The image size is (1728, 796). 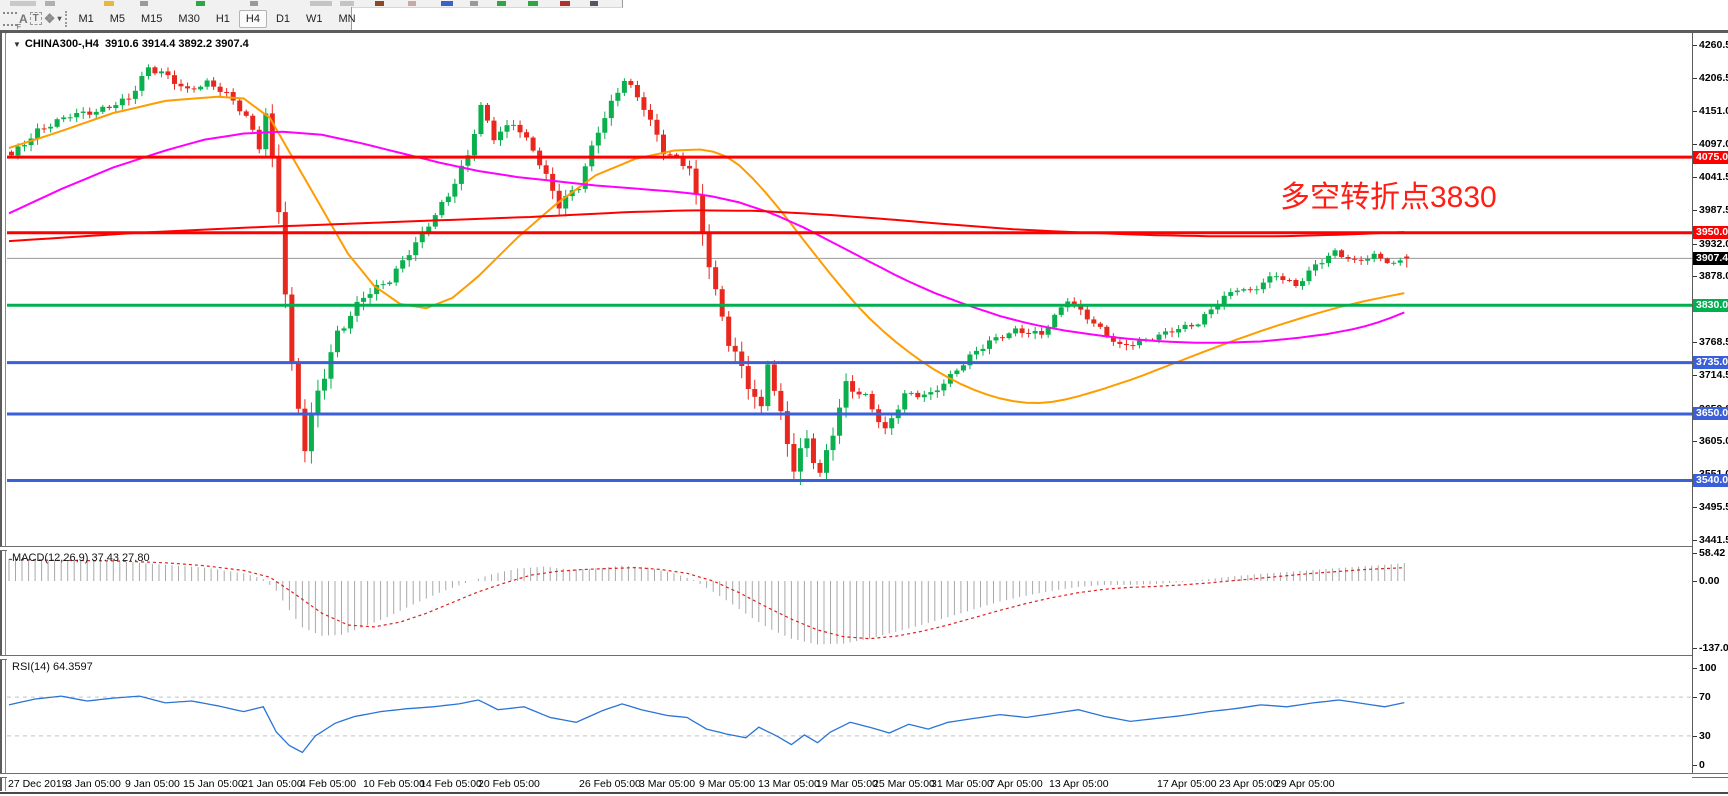 I want to click on chart-dropdown-triangle: ▼, so click(x=17, y=44).